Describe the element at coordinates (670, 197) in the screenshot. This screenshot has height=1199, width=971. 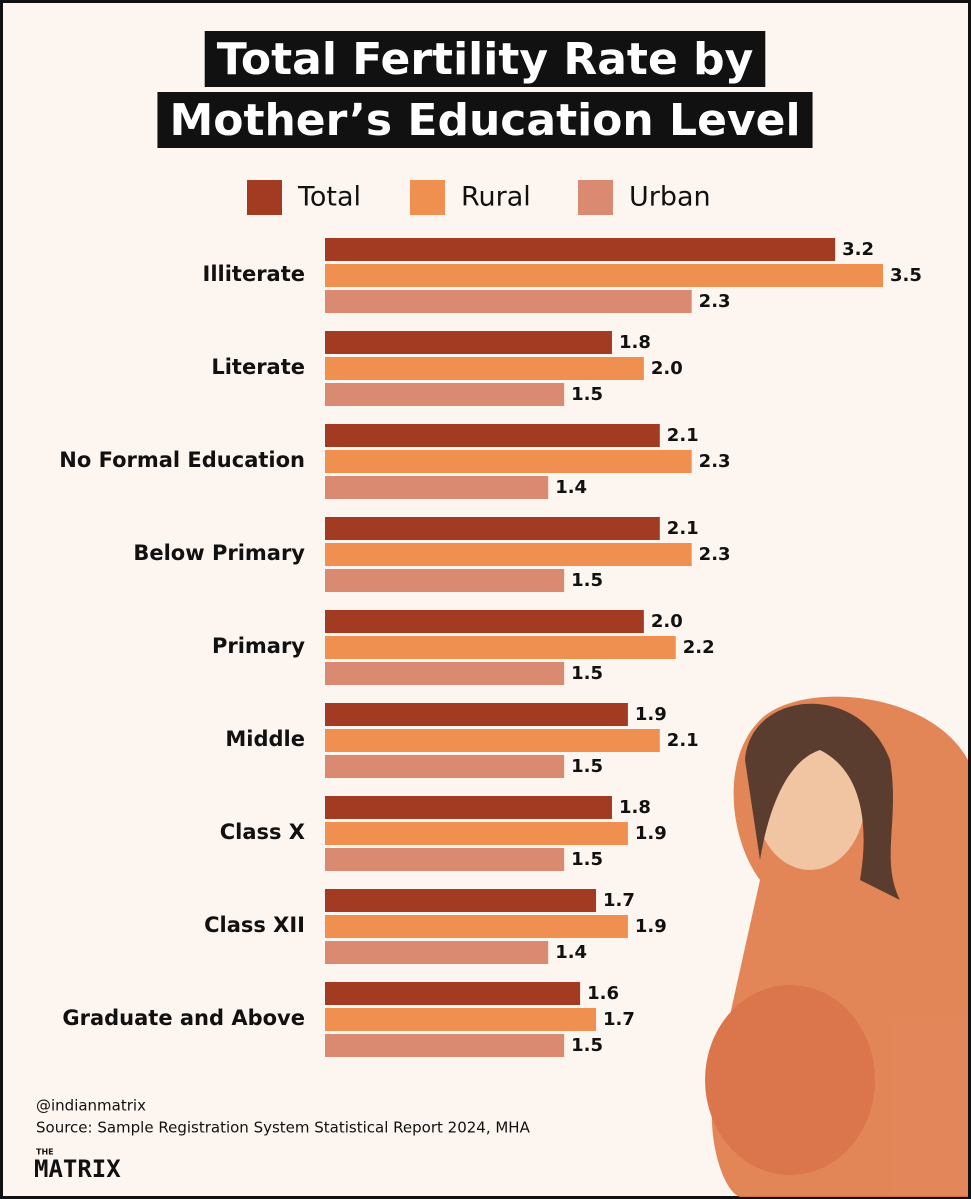
I see `legend-label: Urban` at that location.